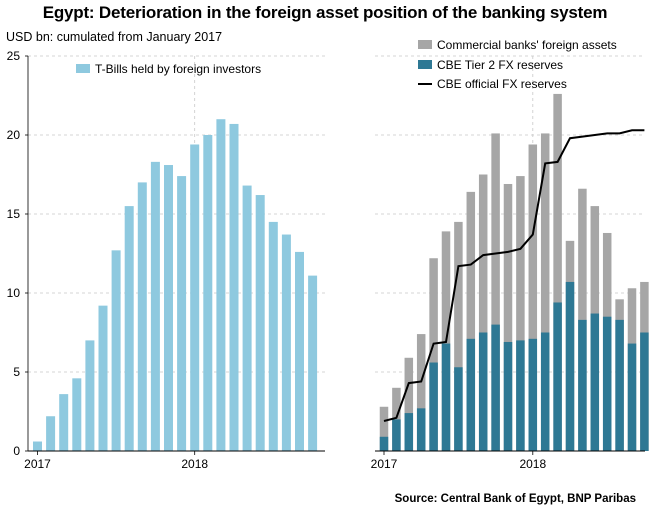  I want to click on y-tick-label: 15, so click(14, 214).